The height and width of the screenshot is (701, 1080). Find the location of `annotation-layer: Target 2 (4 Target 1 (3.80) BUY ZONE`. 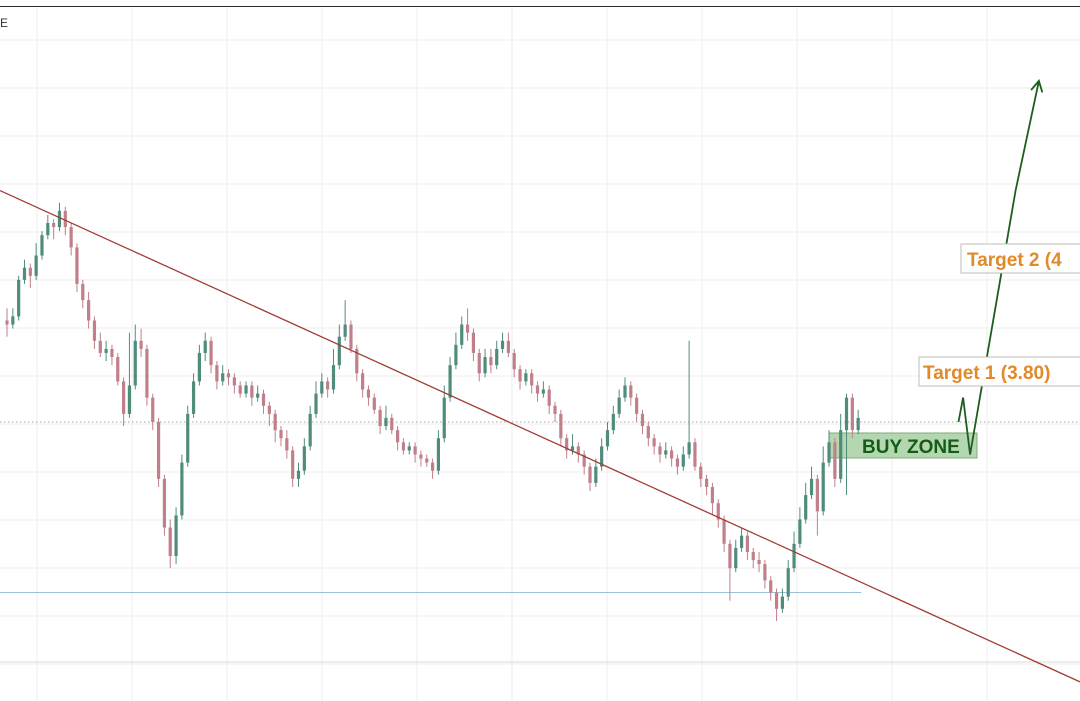

annotation-layer: Target 2 (4 Target 1 (3.80) BUY ZONE is located at coordinates (971, 268).